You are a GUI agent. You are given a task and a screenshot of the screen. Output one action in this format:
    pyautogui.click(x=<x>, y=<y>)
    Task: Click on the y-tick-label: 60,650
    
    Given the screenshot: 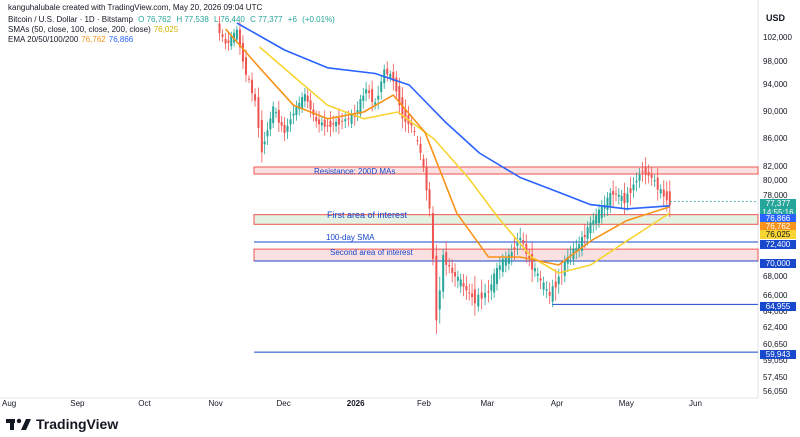 What is the action you would take?
    pyautogui.click(x=775, y=344)
    